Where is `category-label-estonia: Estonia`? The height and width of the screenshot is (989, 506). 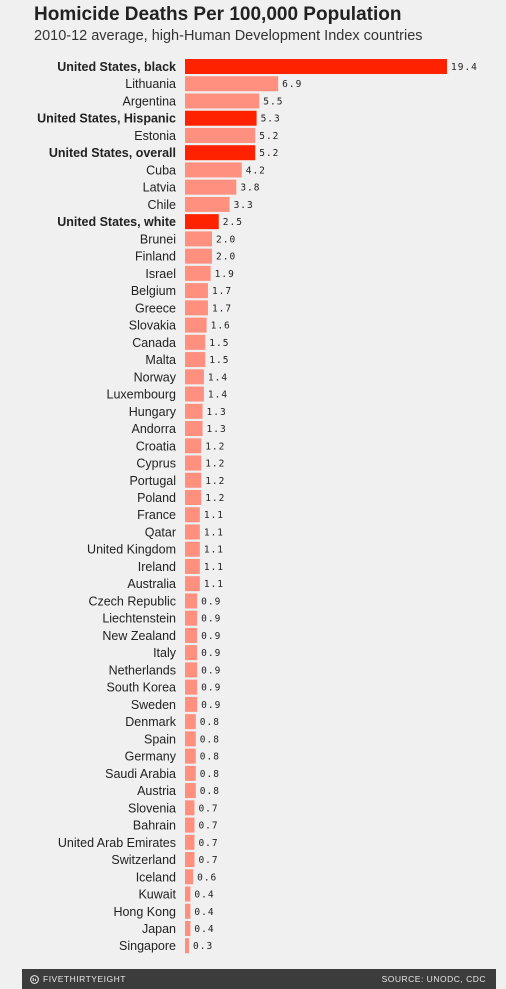
category-label-estonia: Estonia is located at coordinates (155, 136).